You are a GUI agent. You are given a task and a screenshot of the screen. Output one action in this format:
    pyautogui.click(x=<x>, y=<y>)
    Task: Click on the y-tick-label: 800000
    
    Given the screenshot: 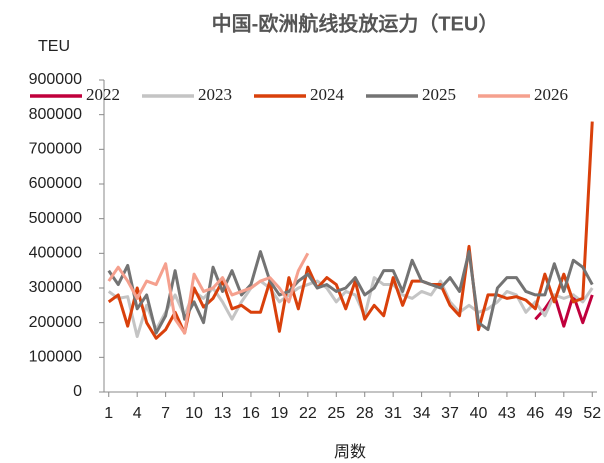 What is the action you would take?
    pyautogui.click(x=55, y=114)
    